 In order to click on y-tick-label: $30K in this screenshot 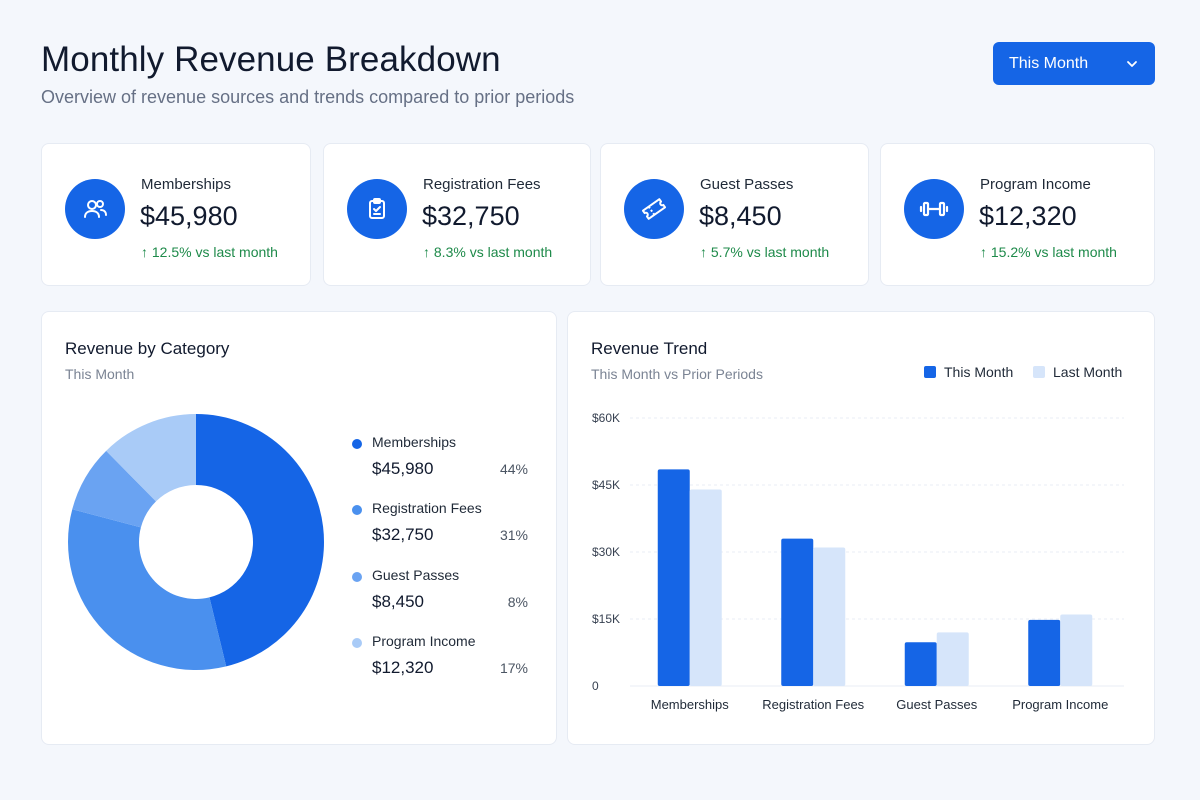, I will do `click(606, 552)`.